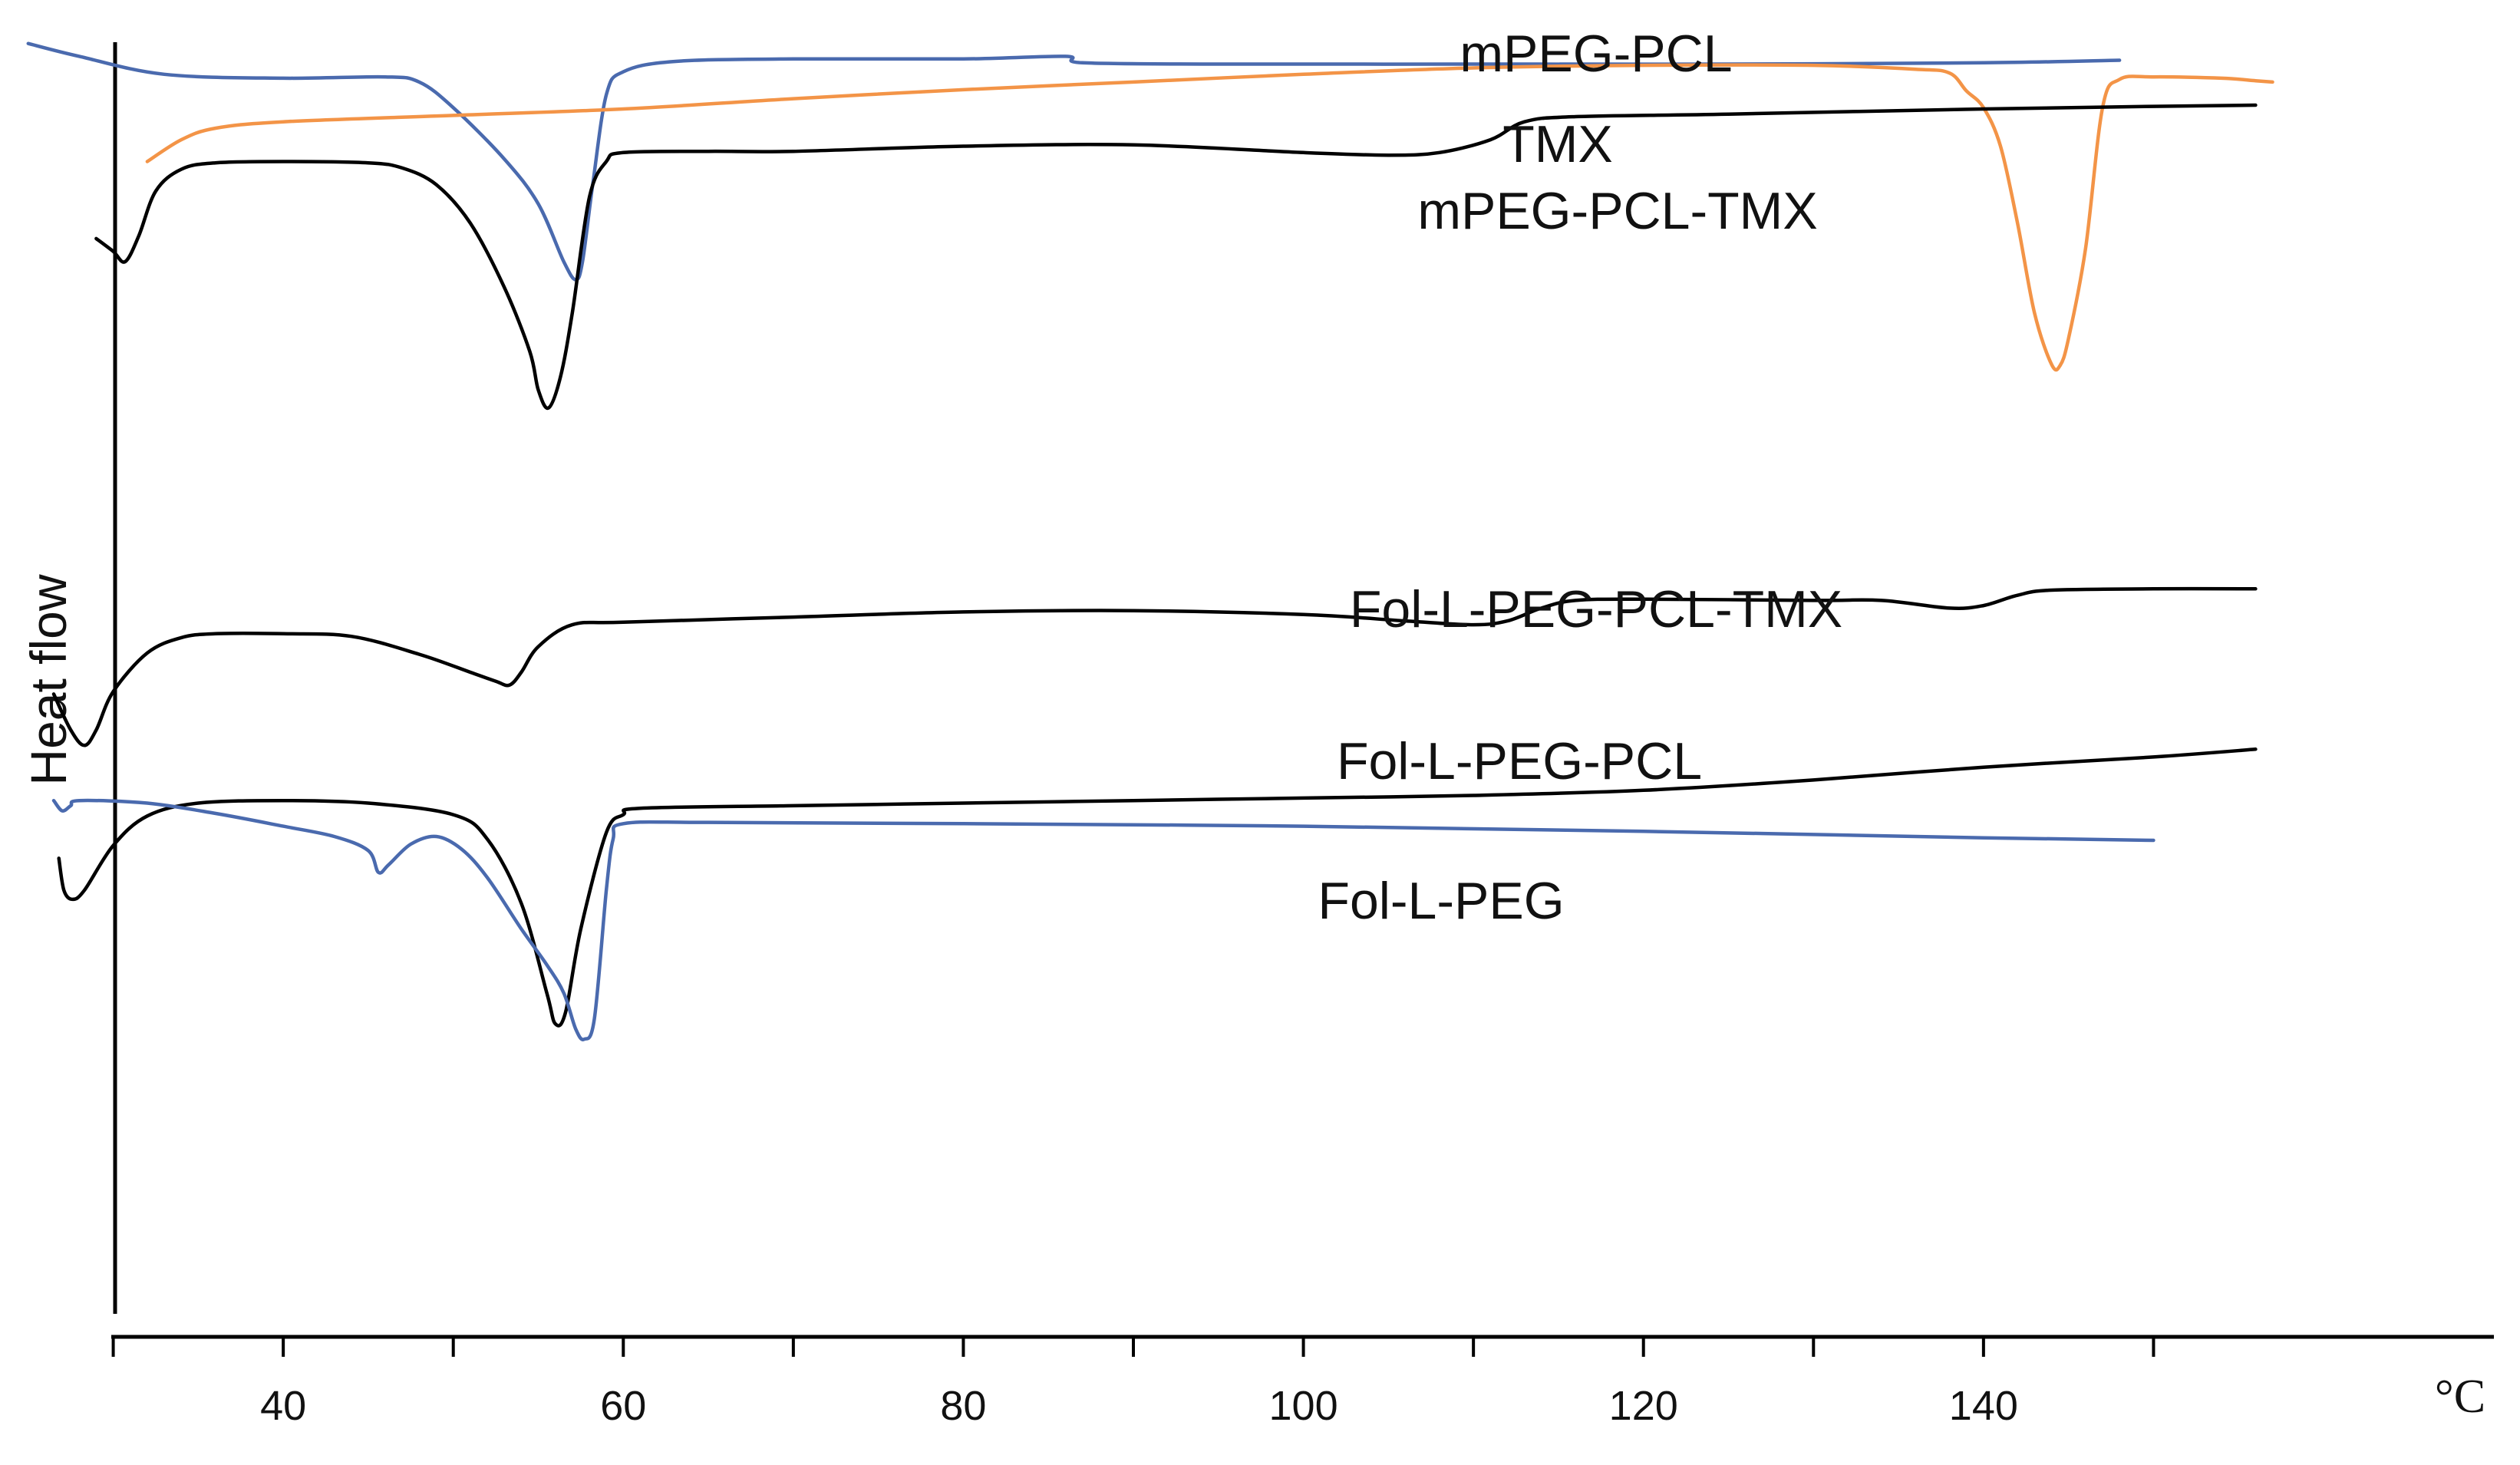 This screenshot has width=2520, height=1465. I want to click on label-mpeg-pcl: mPEG-PCL, so click(1596, 54).